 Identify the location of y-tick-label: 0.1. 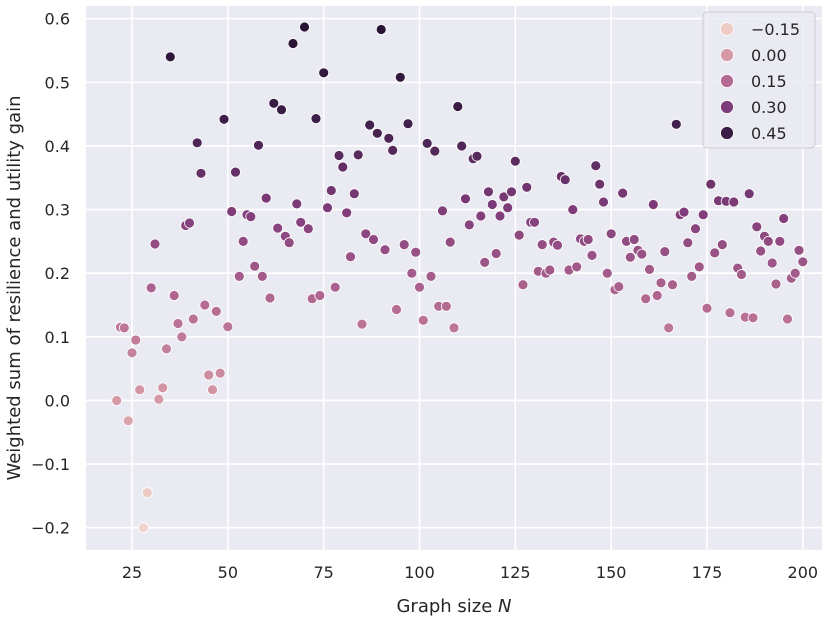
(57, 337).